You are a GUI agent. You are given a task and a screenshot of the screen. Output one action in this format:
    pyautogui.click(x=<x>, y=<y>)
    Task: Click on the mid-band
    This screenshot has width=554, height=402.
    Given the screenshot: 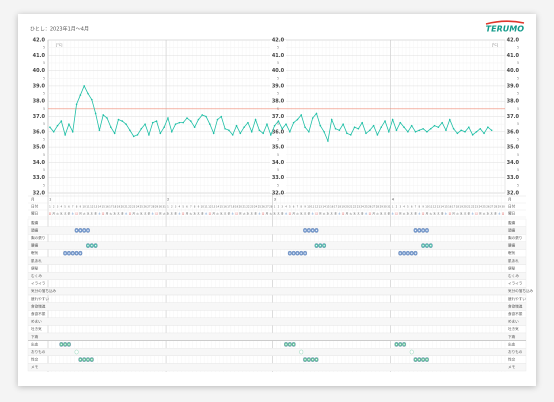 What is the action you would take?
    pyautogui.click(x=278, y=116)
    